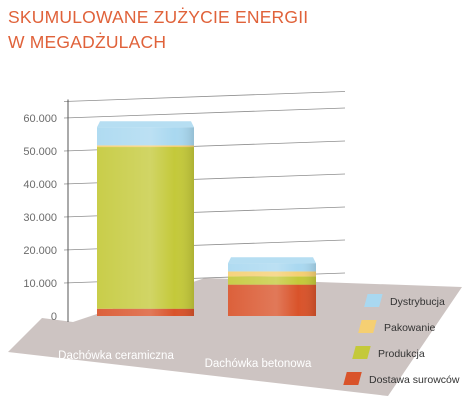  What do you see at coordinates (40, 185) in the screenshot?
I see `y-tick-label: 40.000` at bounding box center [40, 185].